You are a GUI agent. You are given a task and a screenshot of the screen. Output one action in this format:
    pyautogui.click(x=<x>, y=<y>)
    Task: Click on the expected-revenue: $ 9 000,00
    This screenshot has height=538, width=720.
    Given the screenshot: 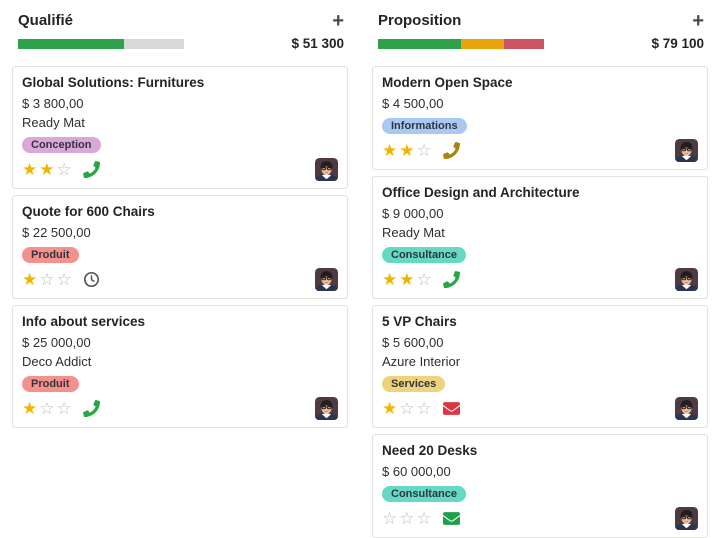 What is the action you would take?
    pyautogui.click(x=413, y=213)
    